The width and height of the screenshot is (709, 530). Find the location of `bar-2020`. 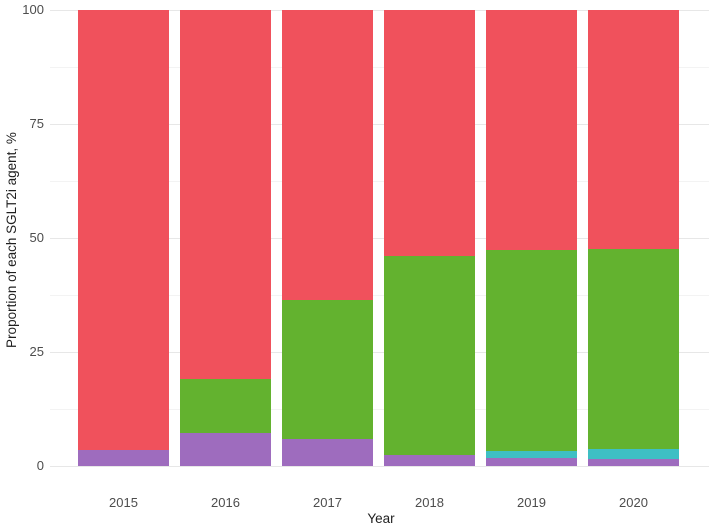

bar-2020 is located at coordinates (633, 238).